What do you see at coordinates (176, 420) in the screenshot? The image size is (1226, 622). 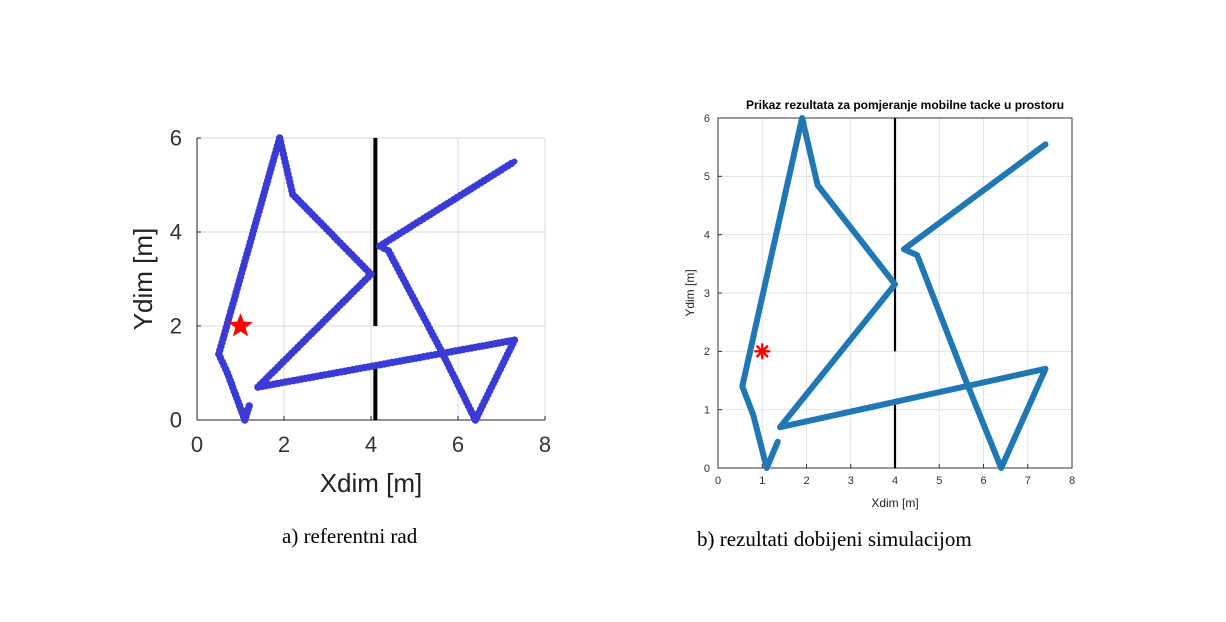 I see `y-tick-label: 0` at bounding box center [176, 420].